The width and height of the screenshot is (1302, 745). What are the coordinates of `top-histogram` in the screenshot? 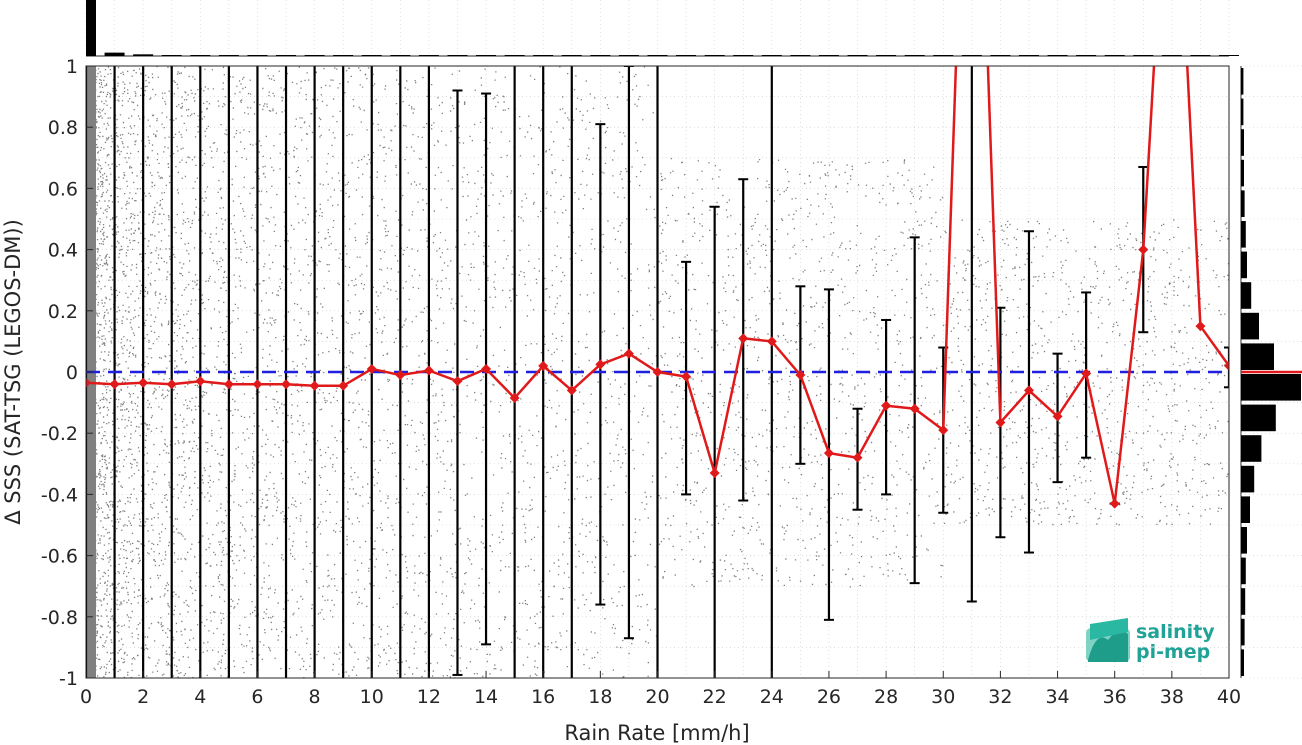 It's located at (662, 28).